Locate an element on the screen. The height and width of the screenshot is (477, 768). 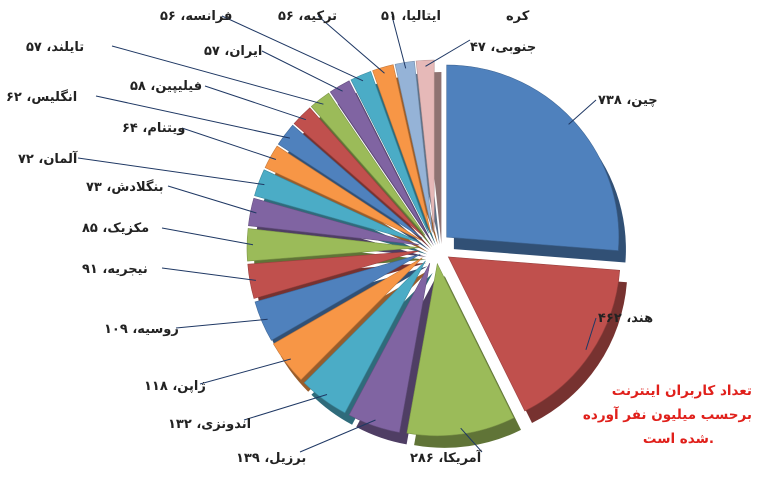
leader-line-japan is located at coordinates (245, 371).